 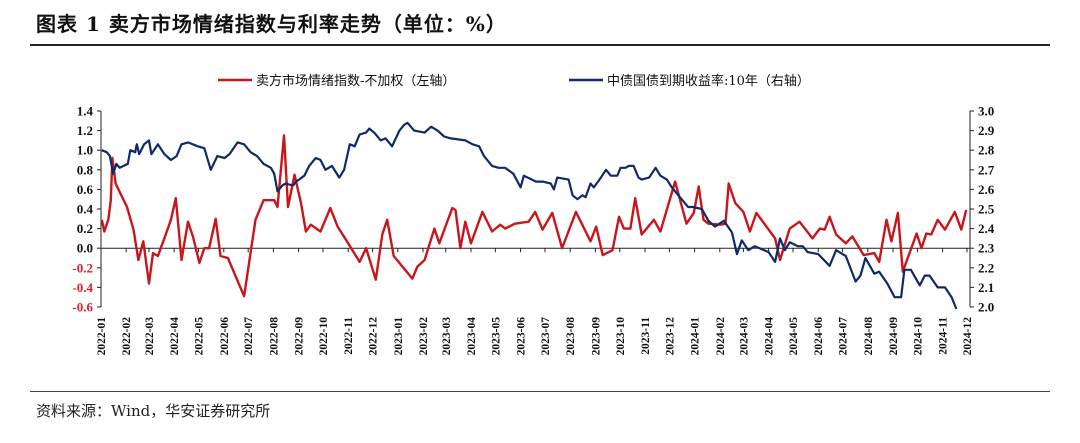 I want to click on source-note: 资料来源：Wind，华安证券研究所, so click(x=153, y=411).